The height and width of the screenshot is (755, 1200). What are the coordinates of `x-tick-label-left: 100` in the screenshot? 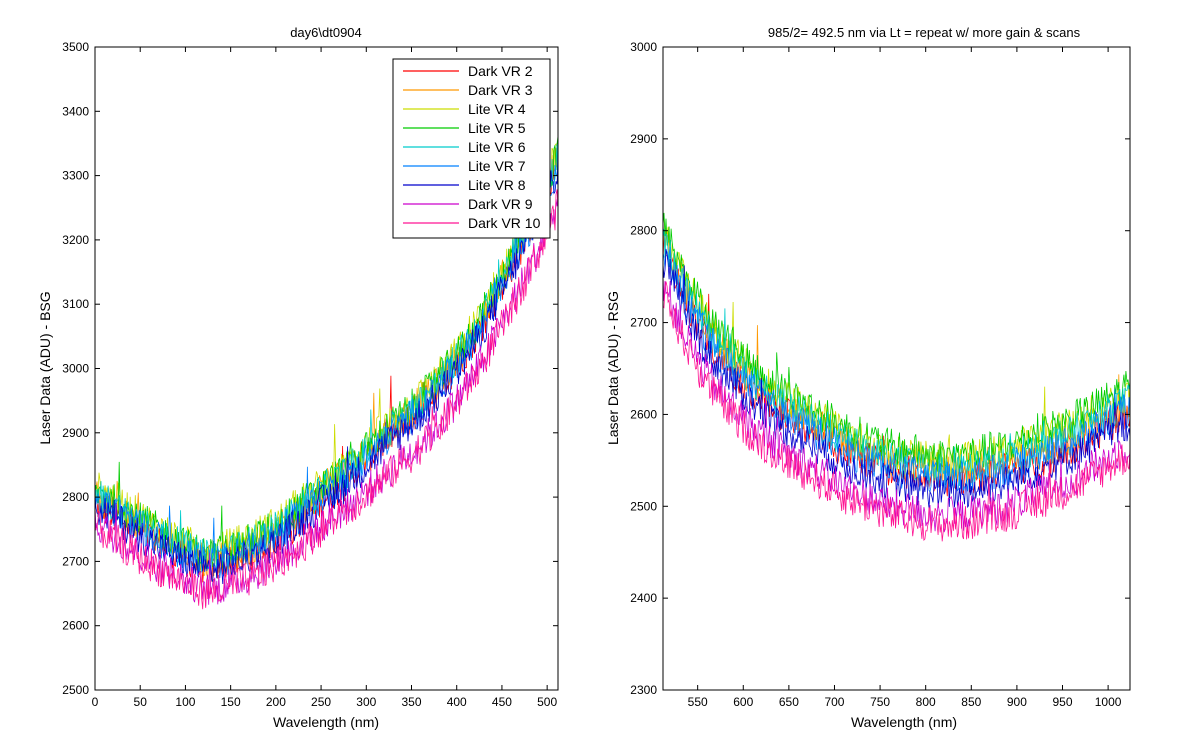 It's located at (185, 702).